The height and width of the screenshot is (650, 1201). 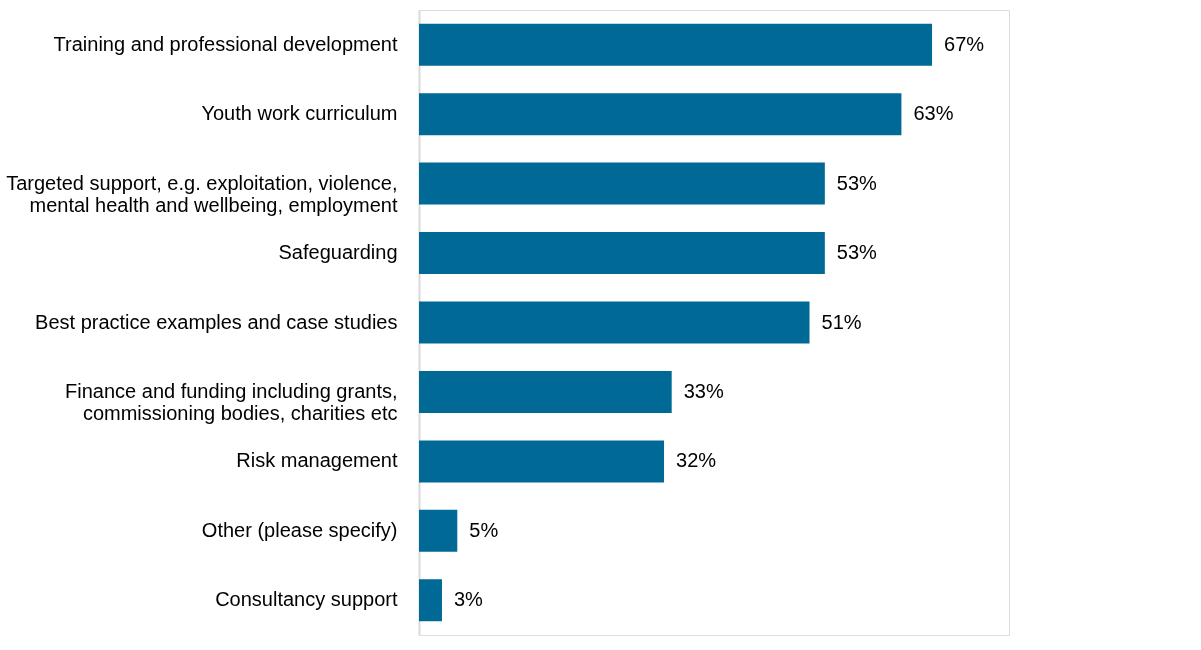 I want to click on data-label: 33%, so click(x=703, y=390).